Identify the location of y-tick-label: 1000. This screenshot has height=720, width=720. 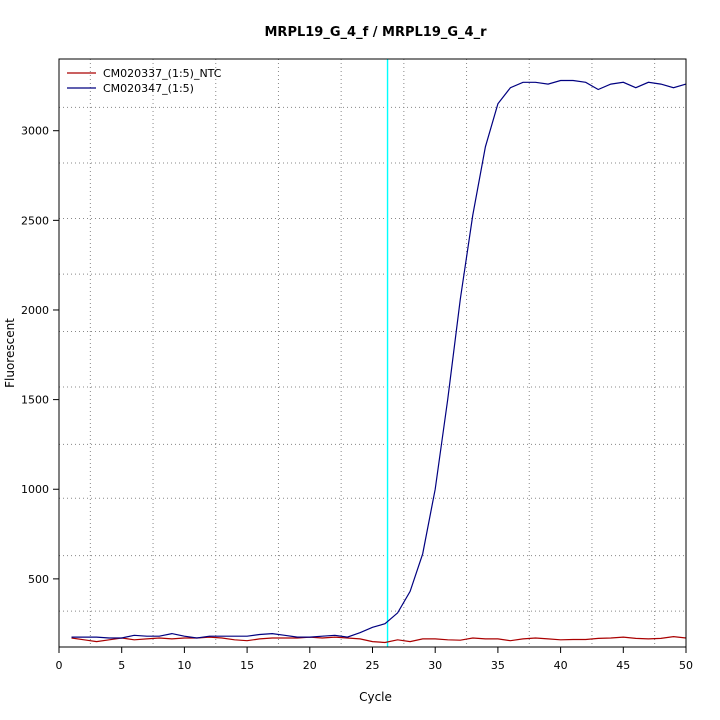
(35, 489).